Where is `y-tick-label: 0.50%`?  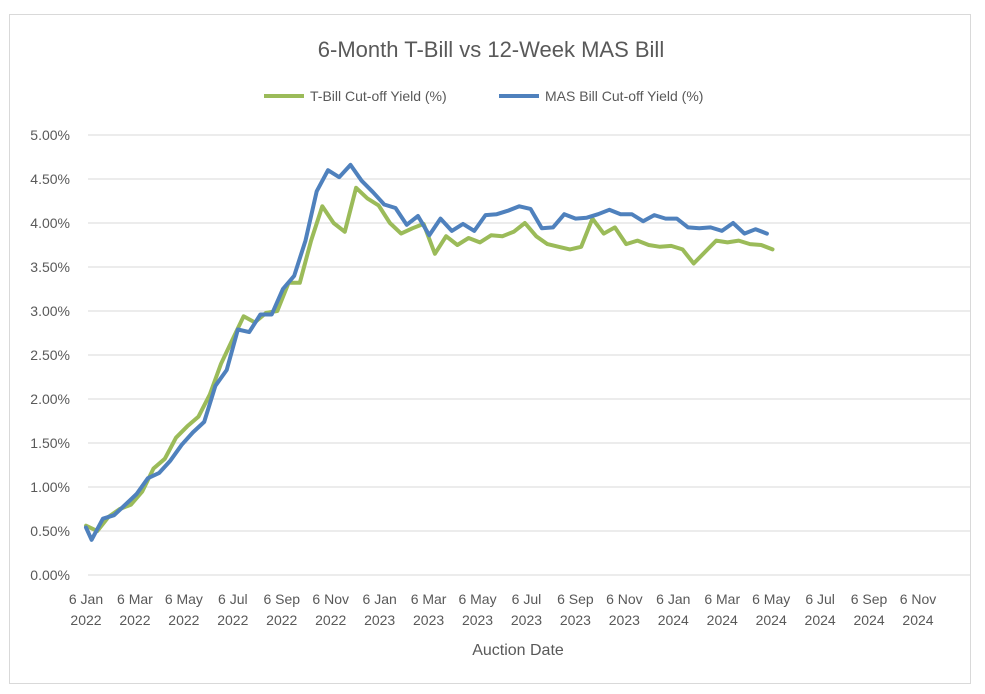 y-tick-label: 0.50% is located at coordinates (50, 531).